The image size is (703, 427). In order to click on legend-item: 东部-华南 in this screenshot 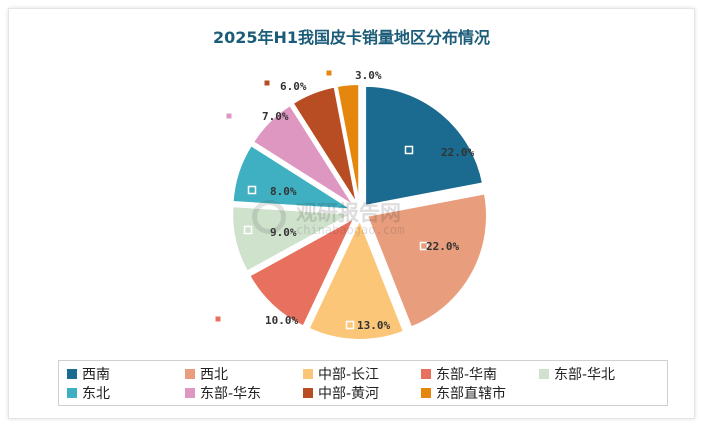, I will do `click(480, 374)`.